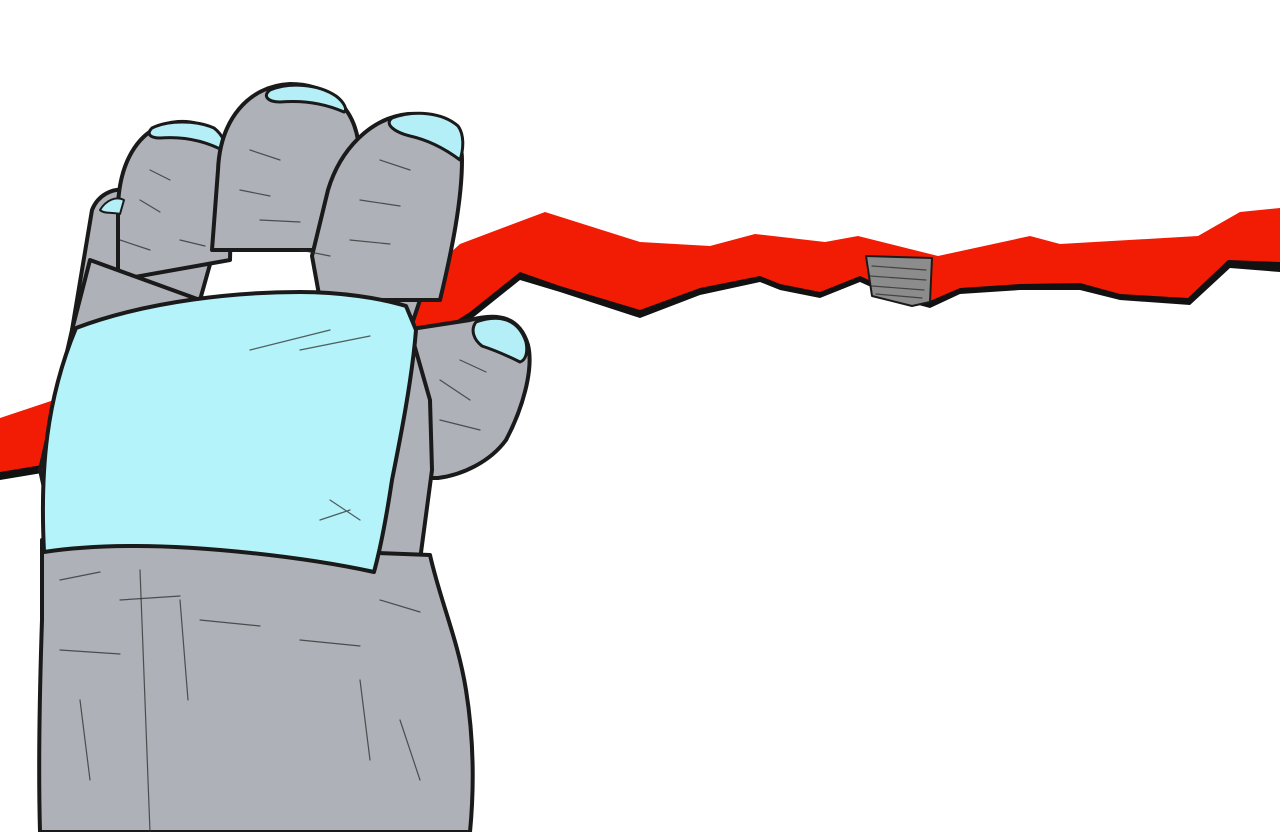 The height and width of the screenshot is (832, 1280). Describe the element at coordinates (256, 685) in the screenshot. I see `sleeve` at that location.